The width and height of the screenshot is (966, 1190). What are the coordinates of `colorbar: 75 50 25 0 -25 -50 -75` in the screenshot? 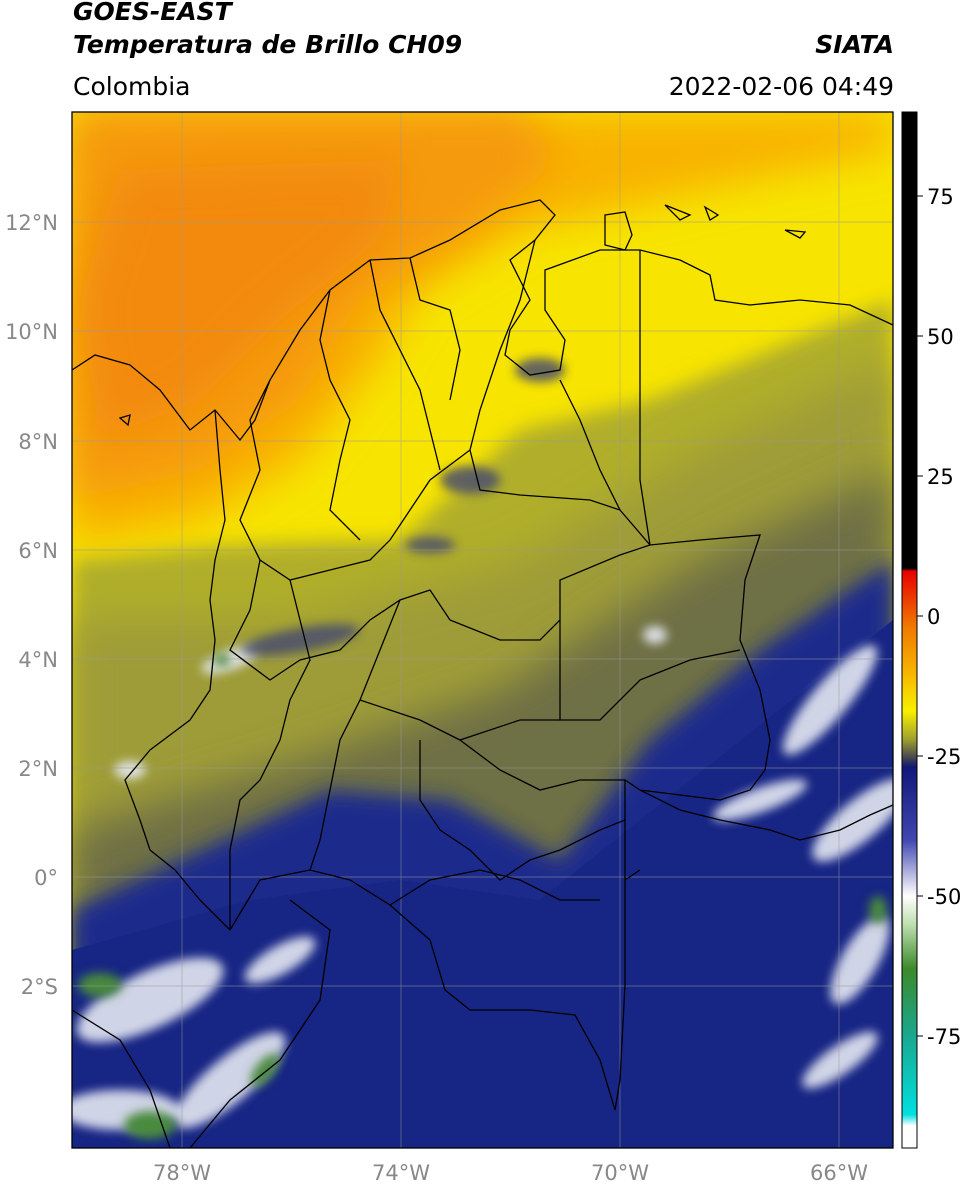 It's located at (931, 630).